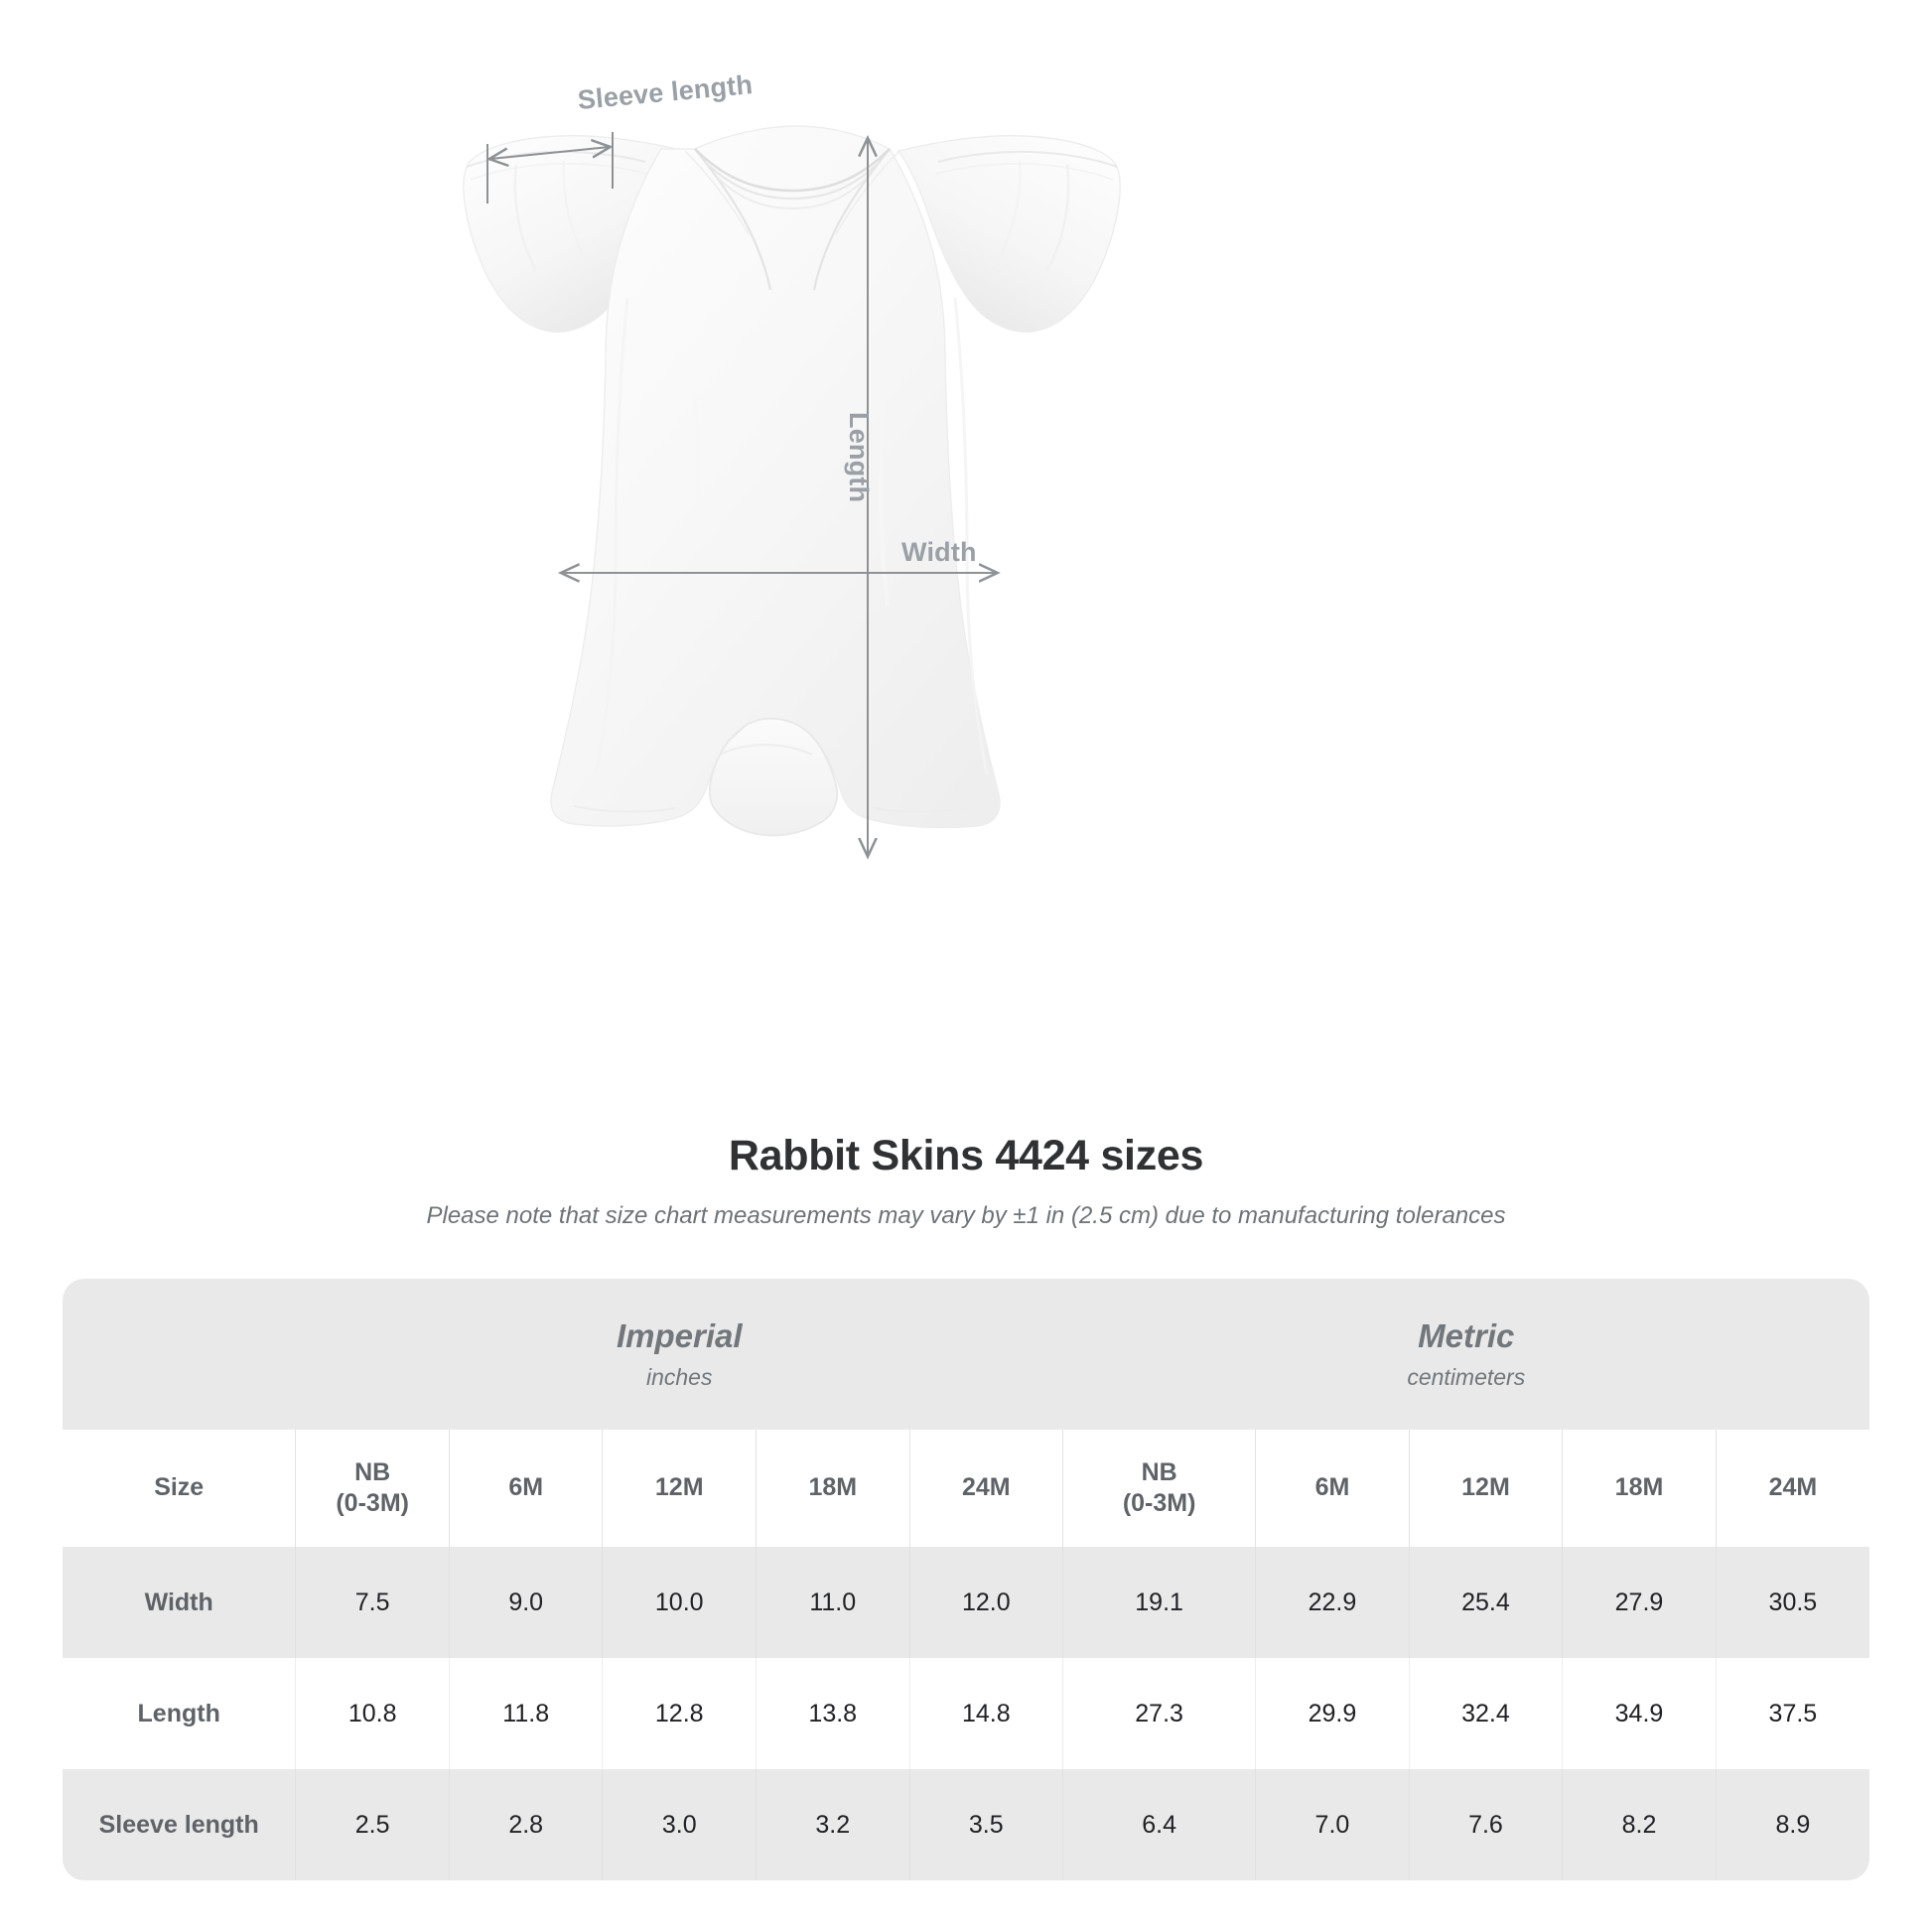  What do you see at coordinates (679, 1335) in the screenshot?
I see `unit-name-imperial: Imperial` at bounding box center [679, 1335].